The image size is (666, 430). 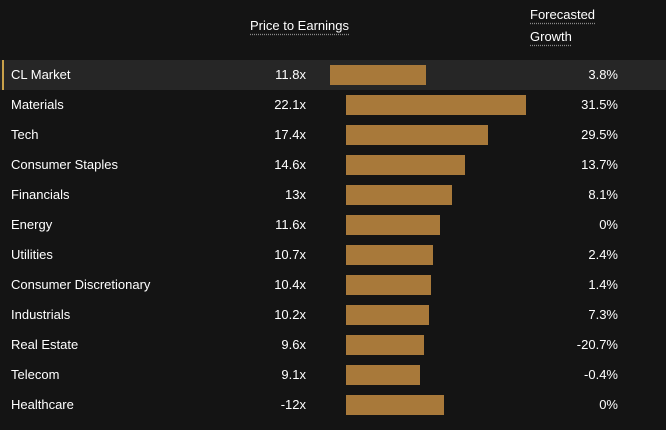 What do you see at coordinates (64, 164) in the screenshot?
I see `sector-label: Consumer Staples` at bounding box center [64, 164].